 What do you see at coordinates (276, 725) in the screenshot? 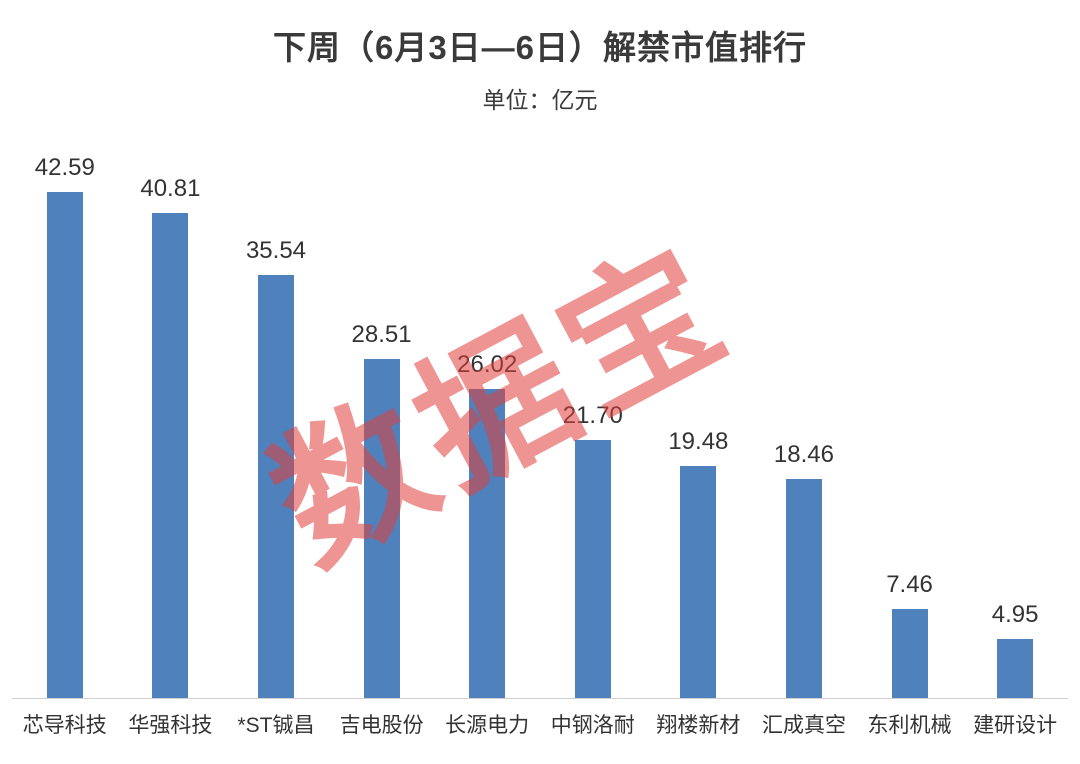
I see `category-label: *ST铖昌` at bounding box center [276, 725].